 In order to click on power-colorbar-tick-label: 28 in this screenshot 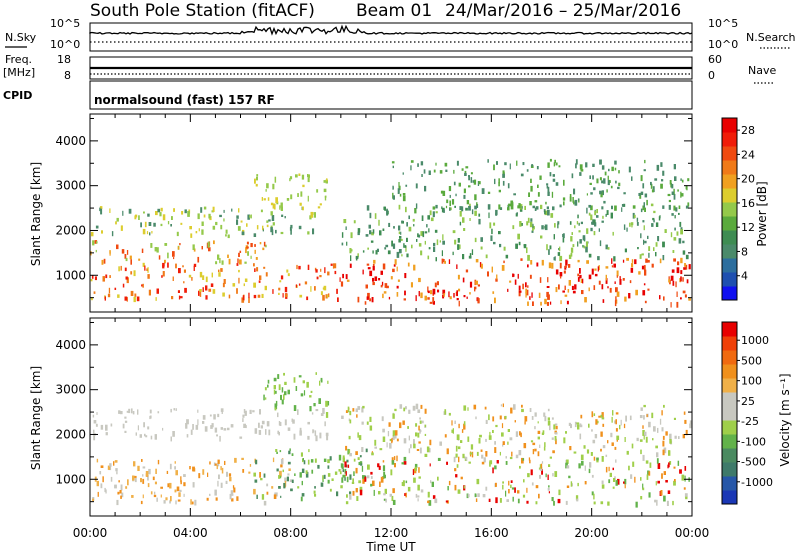, I will do `click(748, 130)`.